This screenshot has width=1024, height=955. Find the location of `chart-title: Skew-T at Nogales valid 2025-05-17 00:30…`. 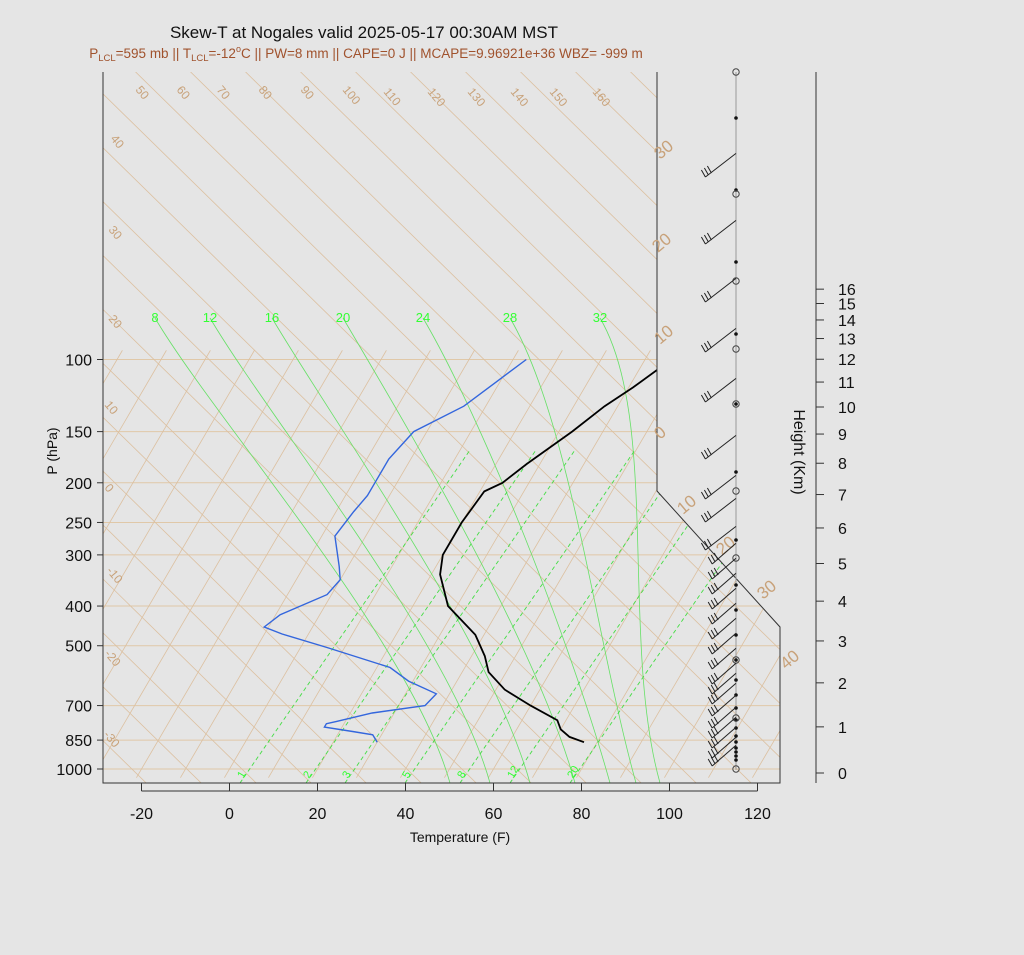

chart-title: Skew-T at Nogales valid 2025-05-17 00:30… is located at coordinates (364, 32).